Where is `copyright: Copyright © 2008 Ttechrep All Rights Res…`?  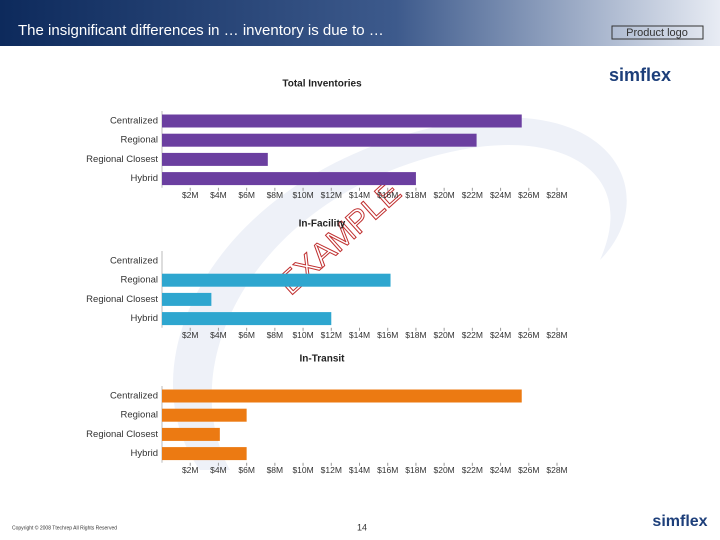
copyright: Copyright © 2008 Ttechrep All Rights Res… is located at coordinates (64, 527).